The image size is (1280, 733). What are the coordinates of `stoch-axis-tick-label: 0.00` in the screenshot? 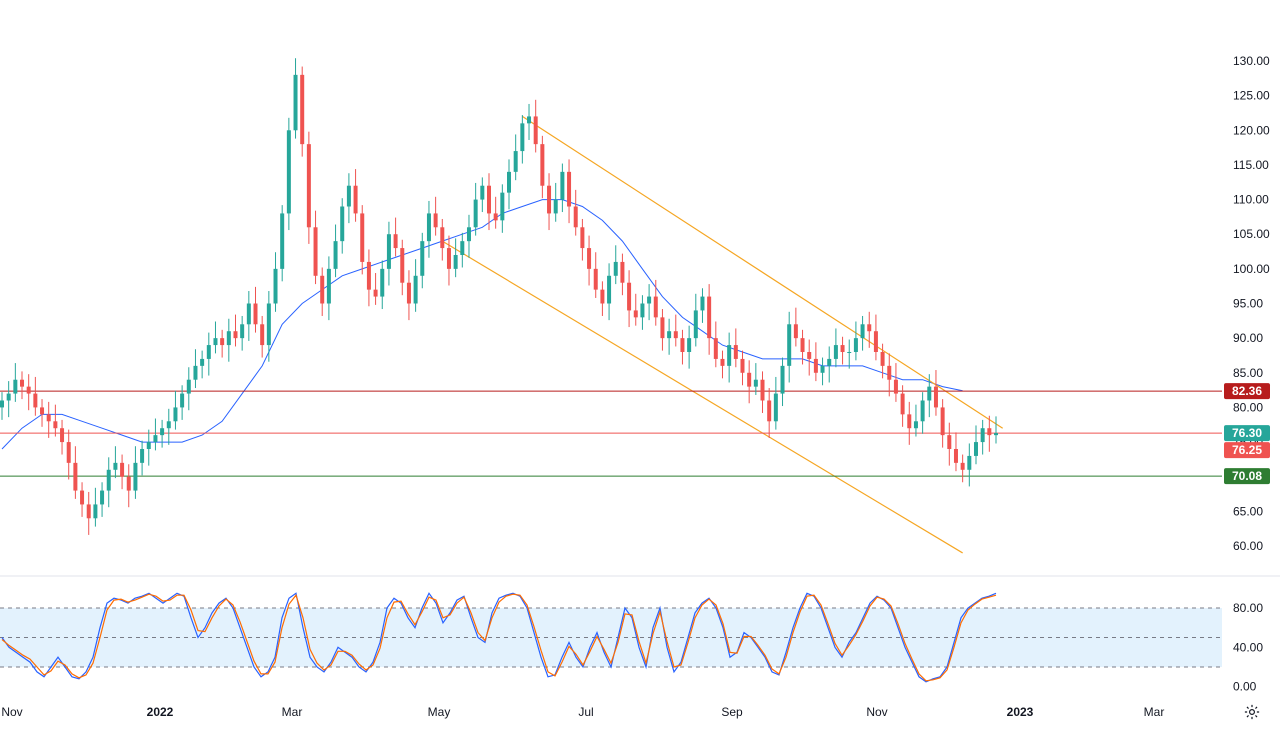 It's located at (1245, 687).